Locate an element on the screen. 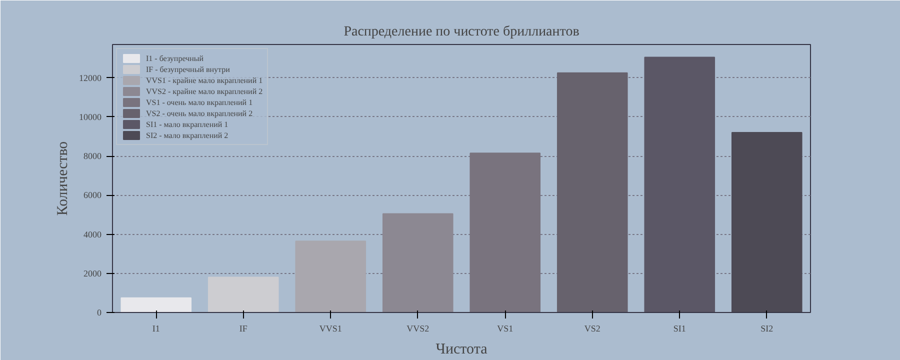 The height and width of the screenshot is (360, 900). legend-label: VVS1 - крайне мало вкраплений 1 is located at coordinates (204, 80).